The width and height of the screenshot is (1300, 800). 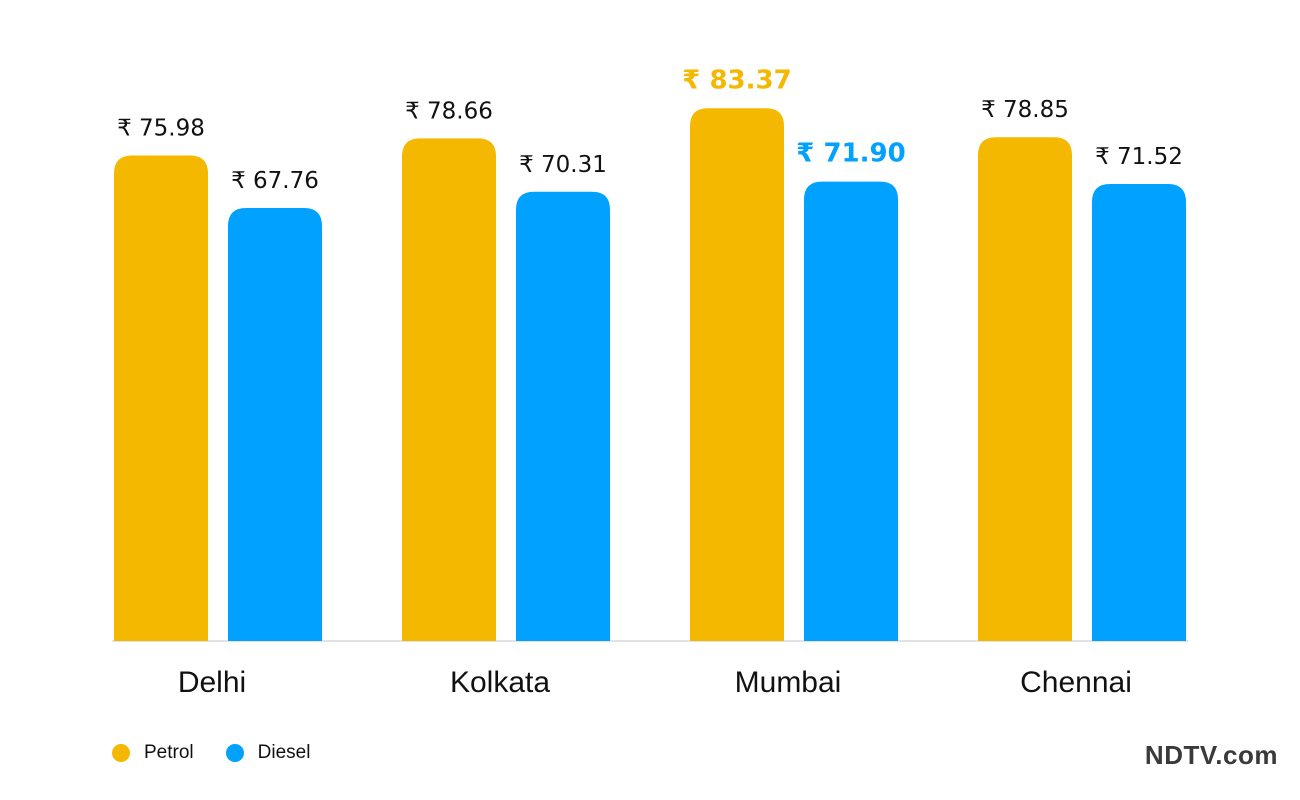 I want to click on legend: Petrol Diesel, so click(x=227, y=753).